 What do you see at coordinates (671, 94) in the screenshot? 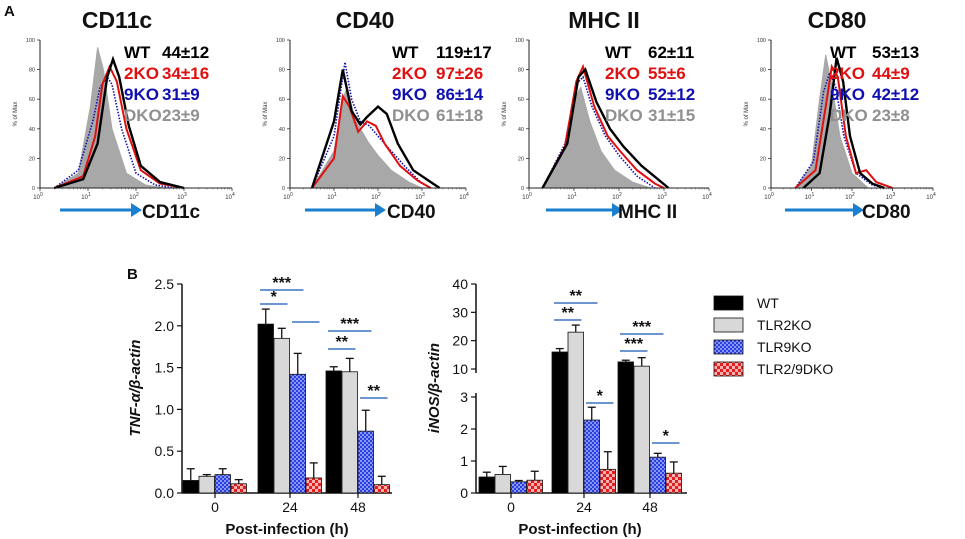
I see `stat-value-9ko: 52±12` at bounding box center [671, 94].